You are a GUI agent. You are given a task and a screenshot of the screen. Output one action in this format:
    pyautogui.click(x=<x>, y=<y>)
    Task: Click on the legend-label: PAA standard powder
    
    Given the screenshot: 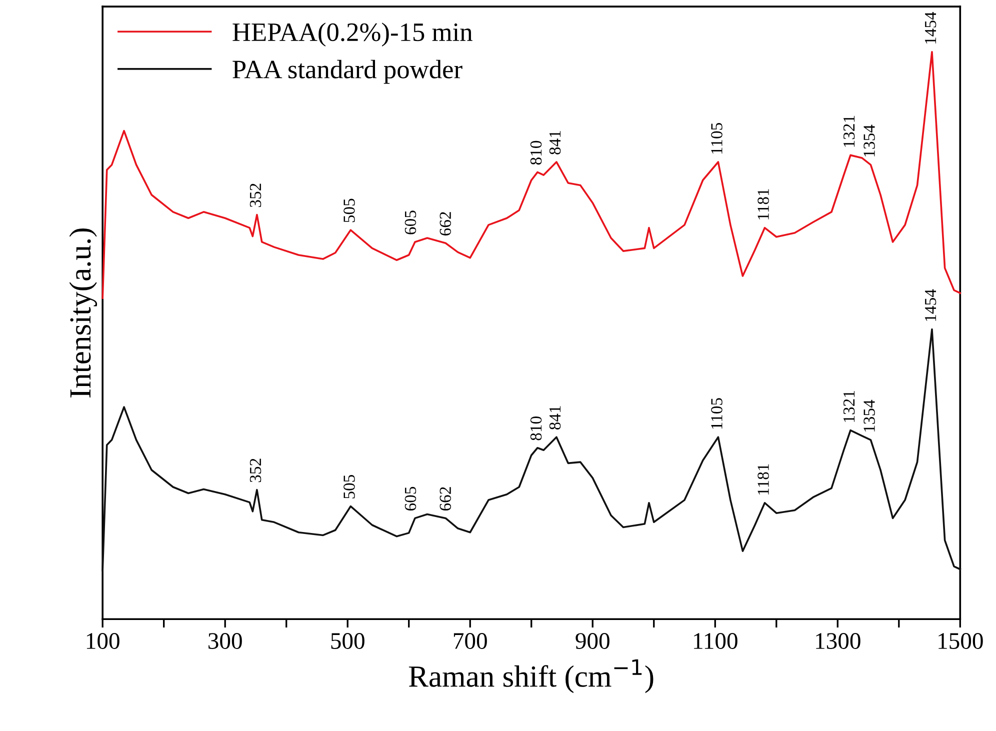 What is the action you would take?
    pyautogui.click(x=347, y=72)
    